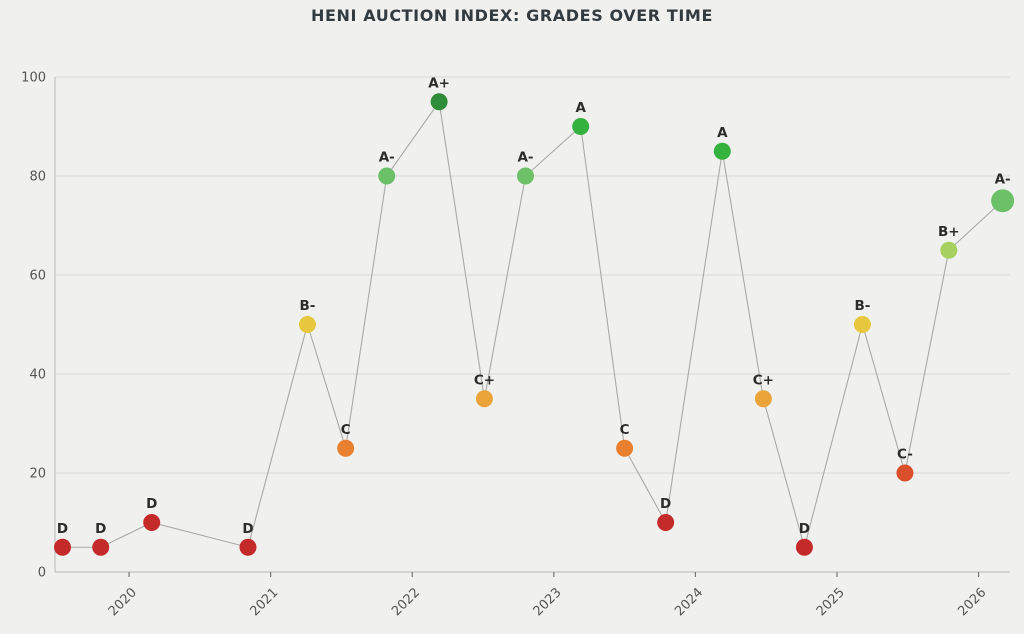 The image size is (1024, 634). I want to click on x-tick-label: 2023, so click(548, 602).